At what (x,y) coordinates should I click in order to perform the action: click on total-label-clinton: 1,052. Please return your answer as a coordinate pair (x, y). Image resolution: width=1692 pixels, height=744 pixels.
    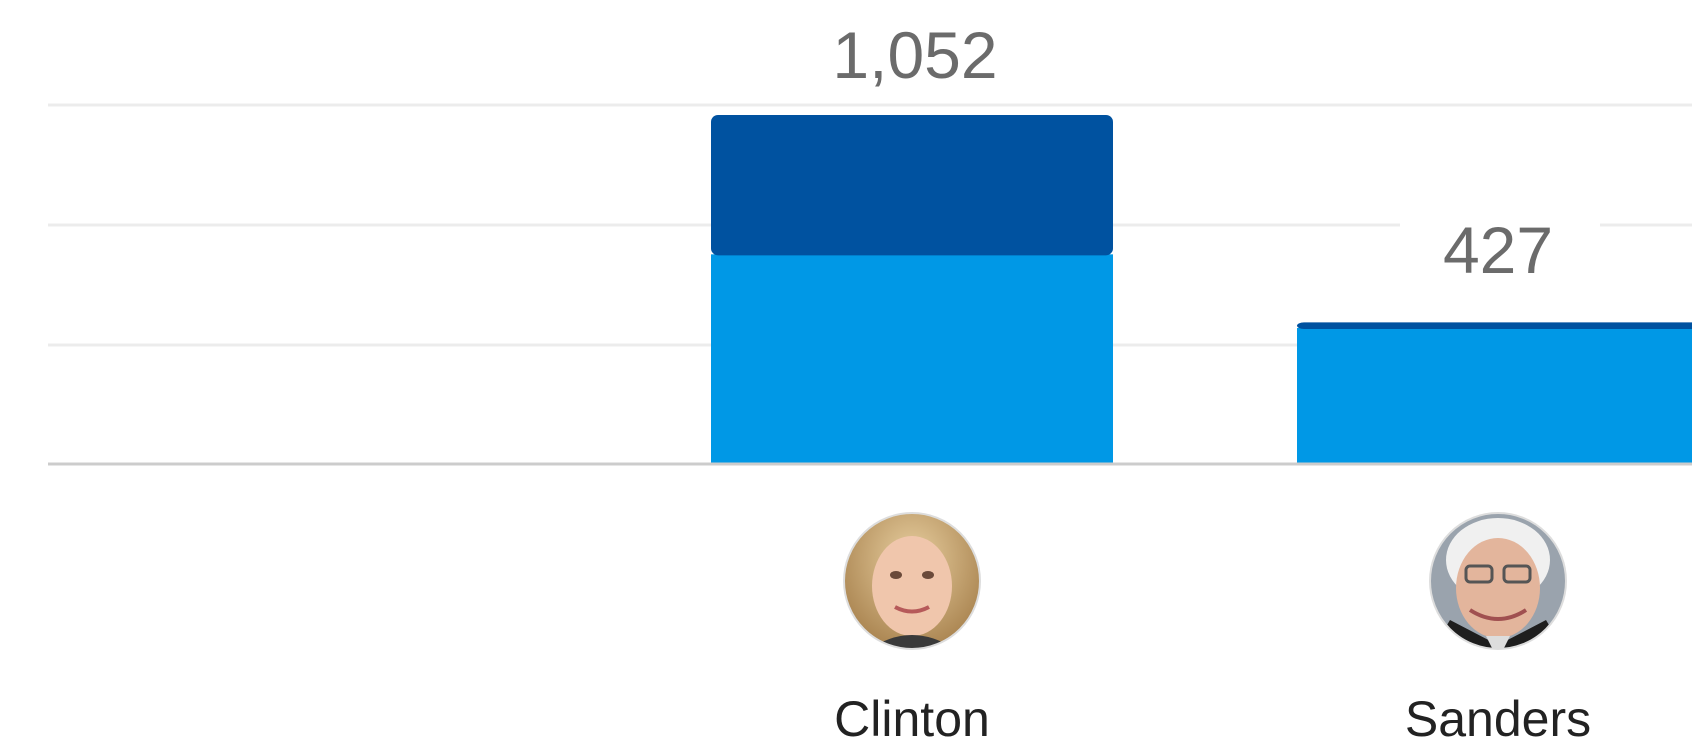
    Looking at the image, I should click on (914, 55).